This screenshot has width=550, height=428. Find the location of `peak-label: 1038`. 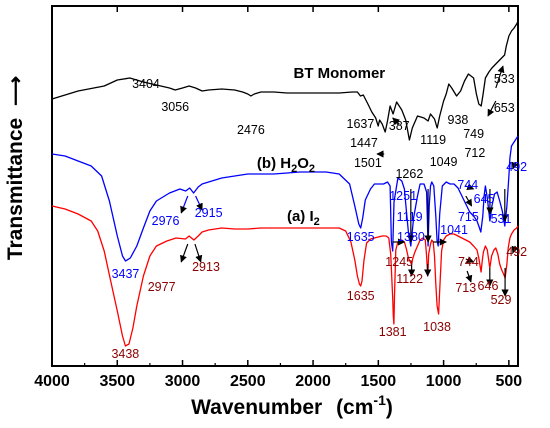

peak-label: 1038 is located at coordinates (437, 327).